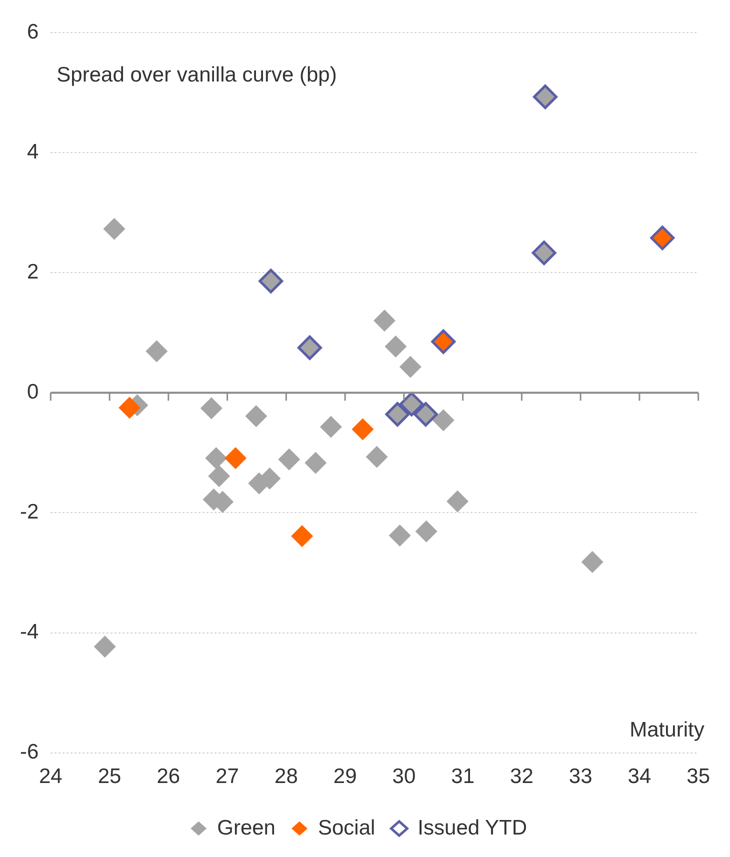 This screenshot has width=730, height=857. Describe the element at coordinates (32, 152) in the screenshot. I see `y-tick-label: 4` at that location.